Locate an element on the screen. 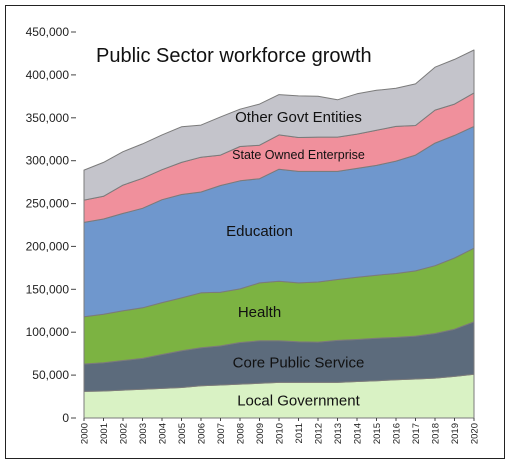 This screenshot has width=512, height=469. x-tick-label: 2009 is located at coordinates (260, 433).